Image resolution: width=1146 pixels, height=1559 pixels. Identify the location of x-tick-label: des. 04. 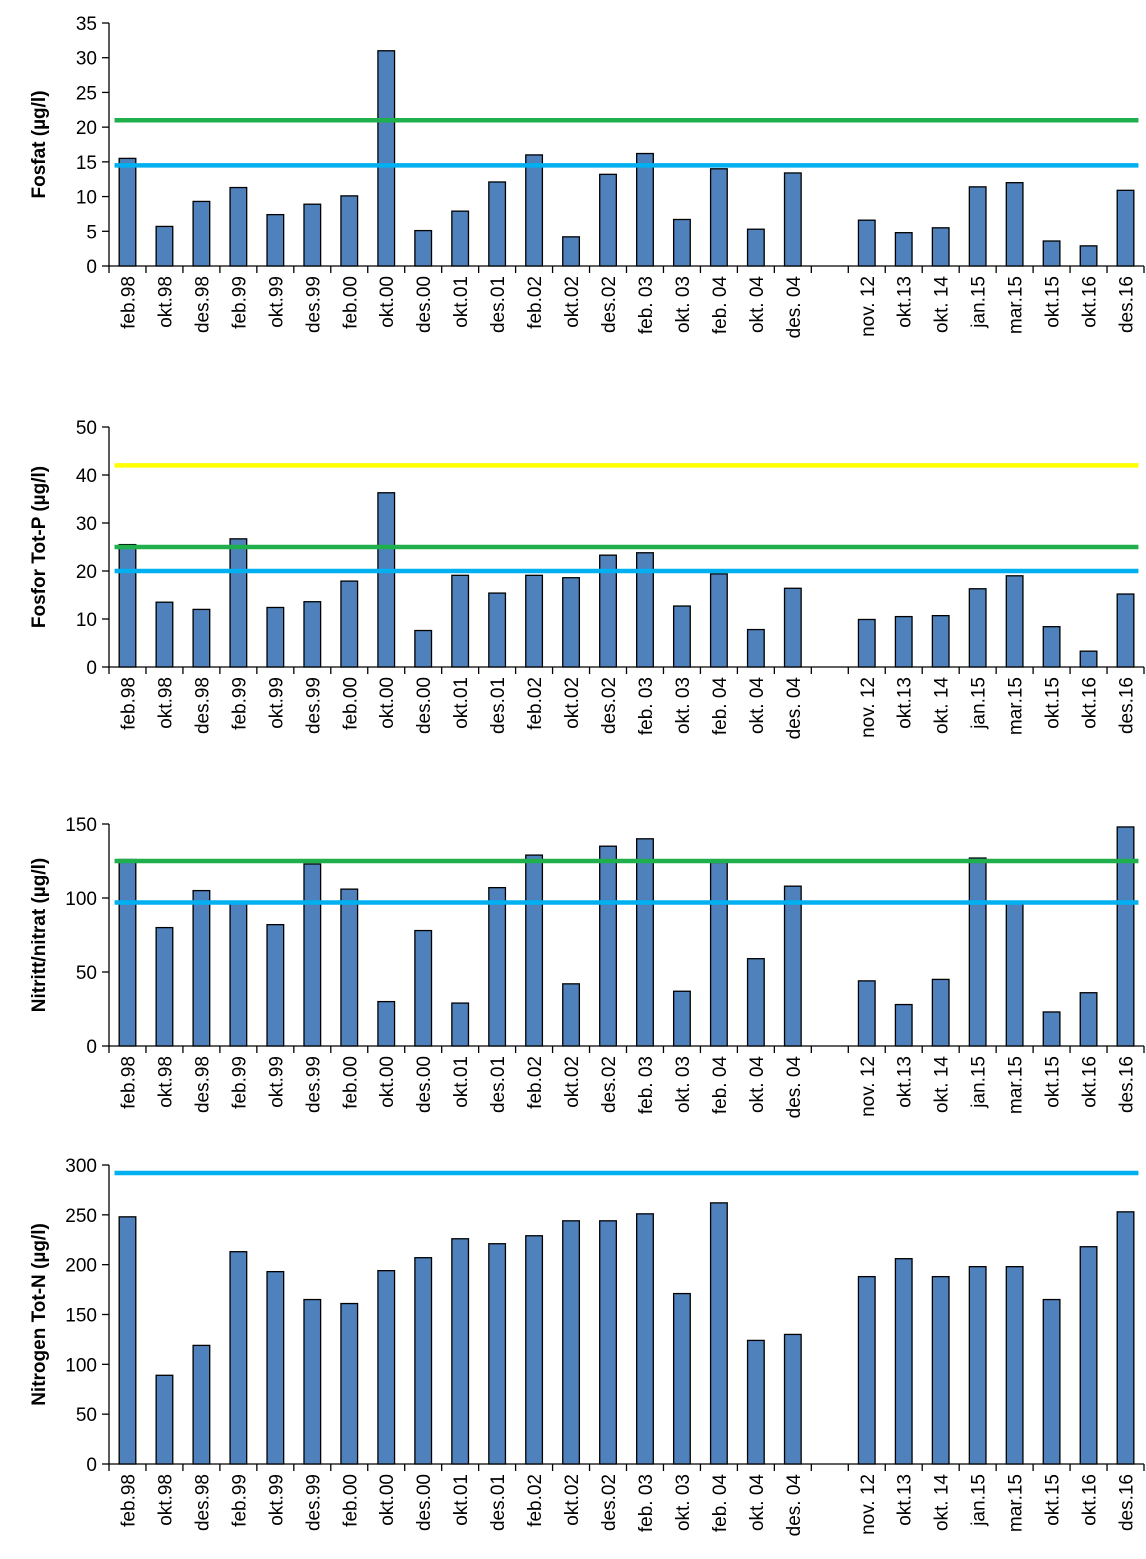
(794, 1505).